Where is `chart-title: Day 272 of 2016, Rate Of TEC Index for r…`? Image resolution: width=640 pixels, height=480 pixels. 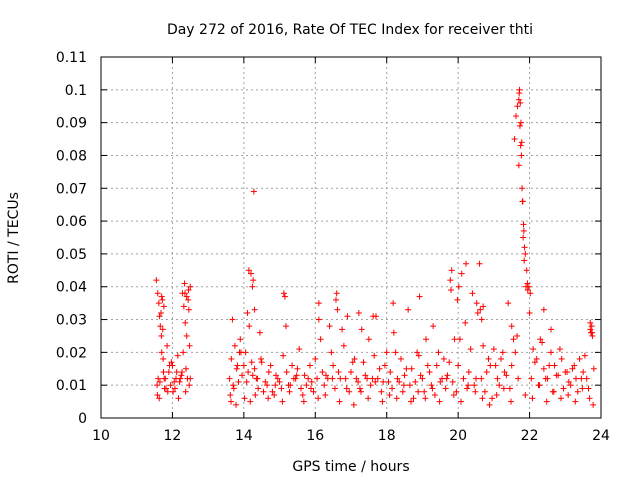
chart-title: Day 272 of 2016, Rate Of TEC Index for r… is located at coordinates (350, 30).